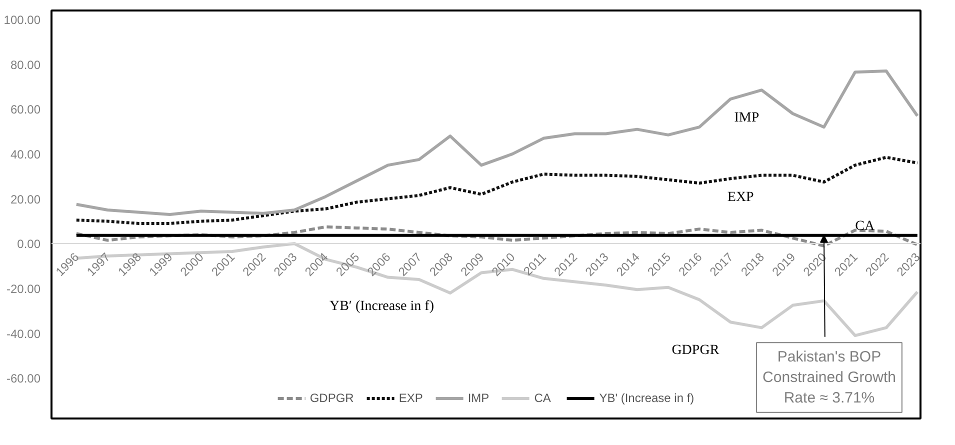  I want to click on annotation: GDPGR, so click(696, 350).